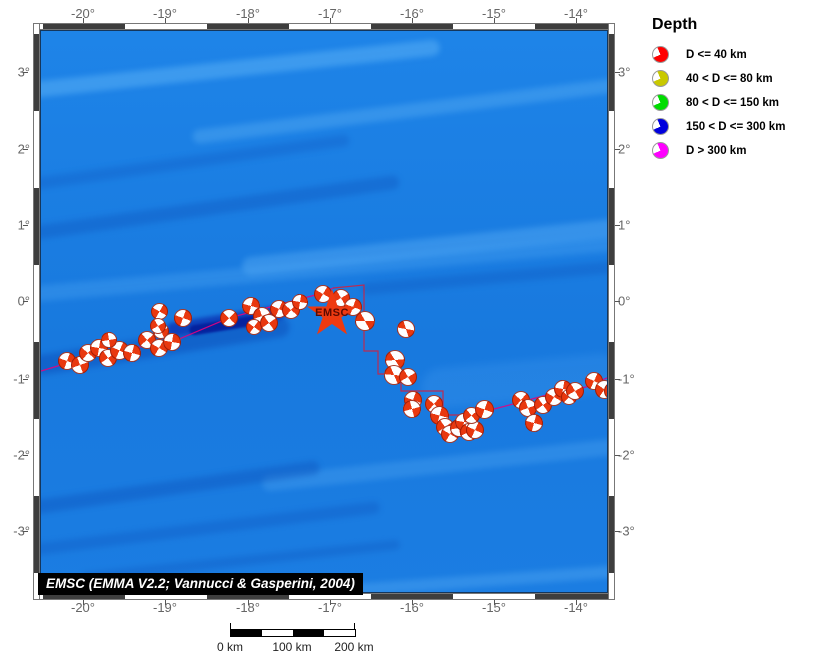  I want to click on lat-label-right: 3°, so click(624, 72).